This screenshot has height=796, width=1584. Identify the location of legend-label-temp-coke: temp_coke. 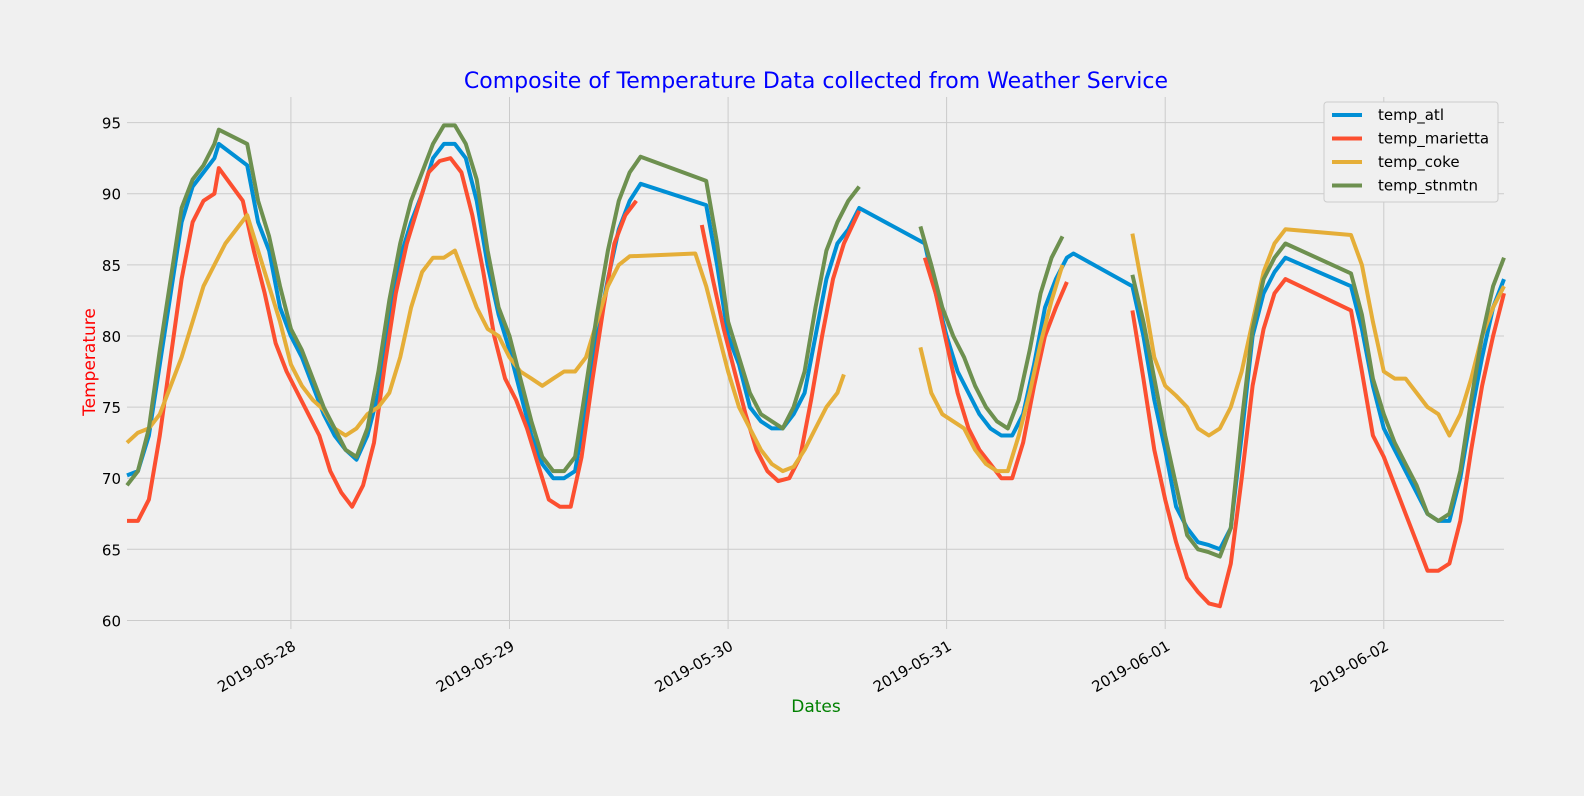
(1419, 162).